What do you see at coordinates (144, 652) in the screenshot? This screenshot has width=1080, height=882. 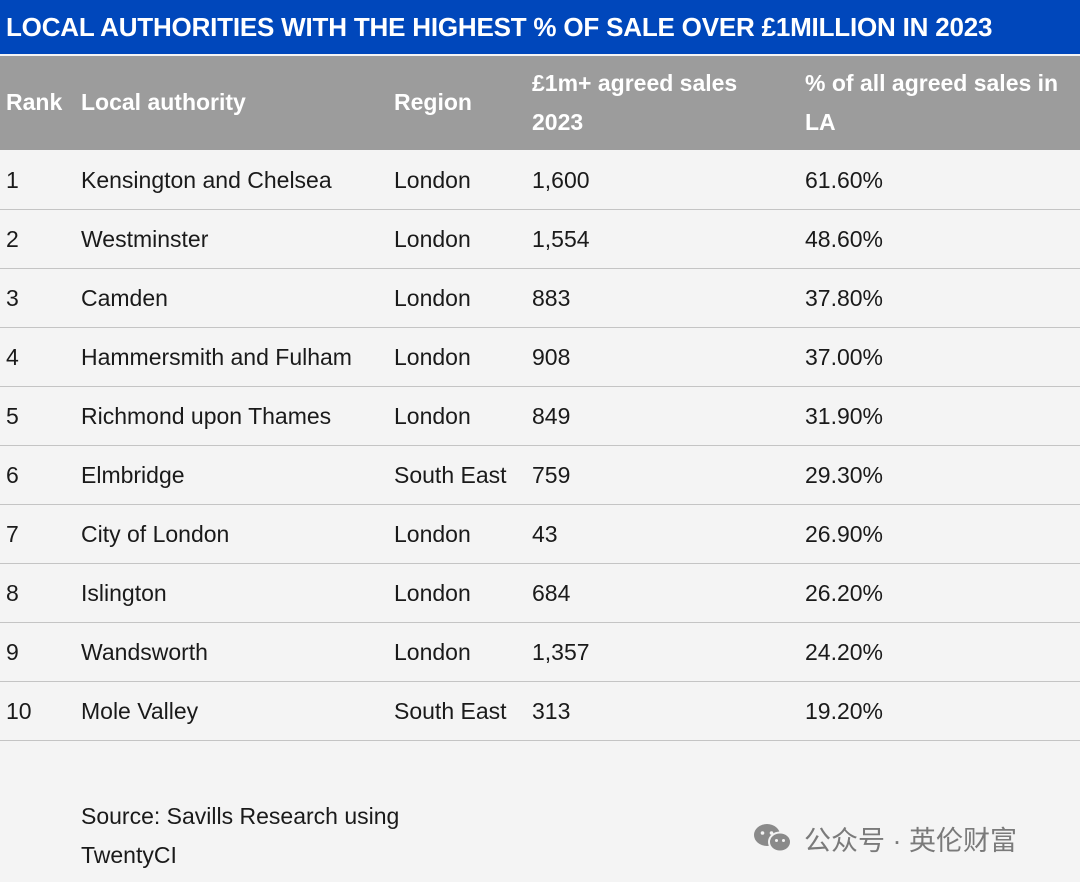 I see `cell-local-authority: Wandsworth` at bounding box center [144, 652].